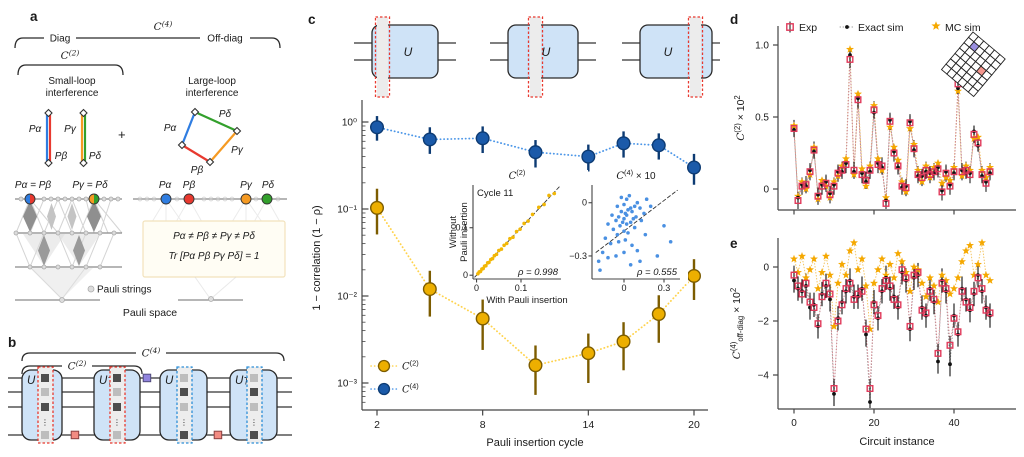 This screenshot has width=1024, height=457. I want to click on pauli-insertion-square-purple, so click(147, 378).